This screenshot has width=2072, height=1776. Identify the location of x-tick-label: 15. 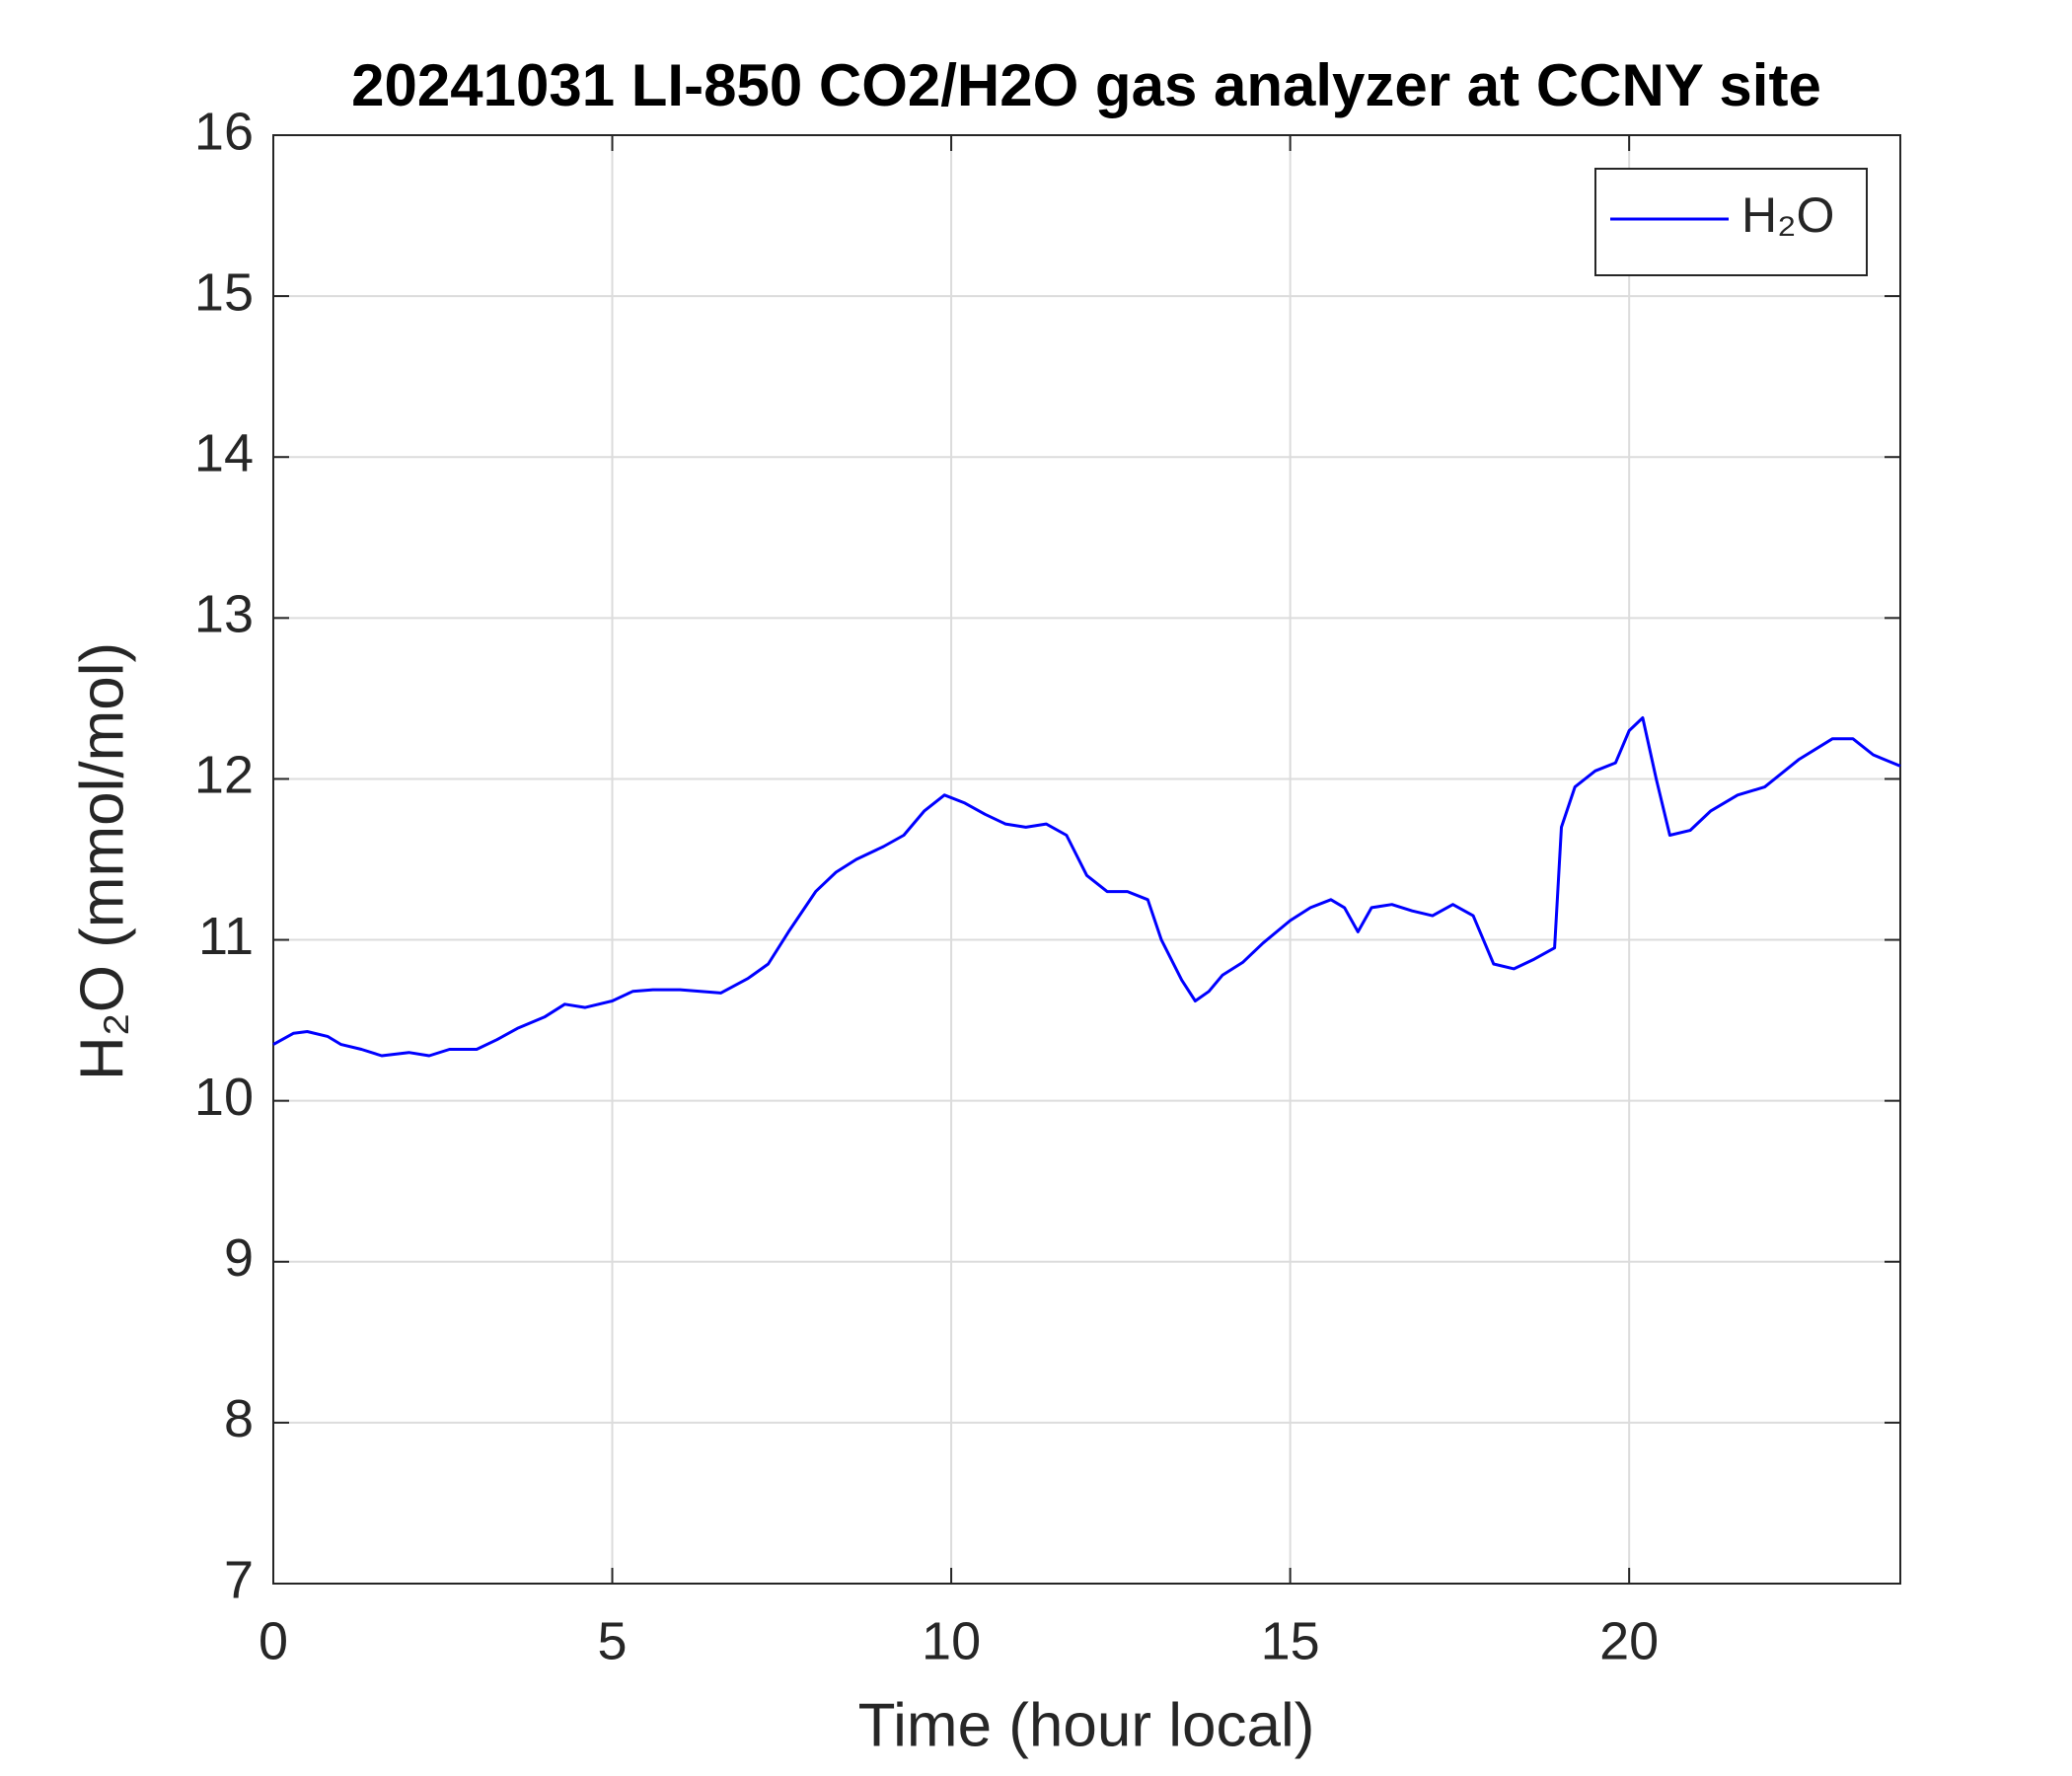
(1291, 1640).